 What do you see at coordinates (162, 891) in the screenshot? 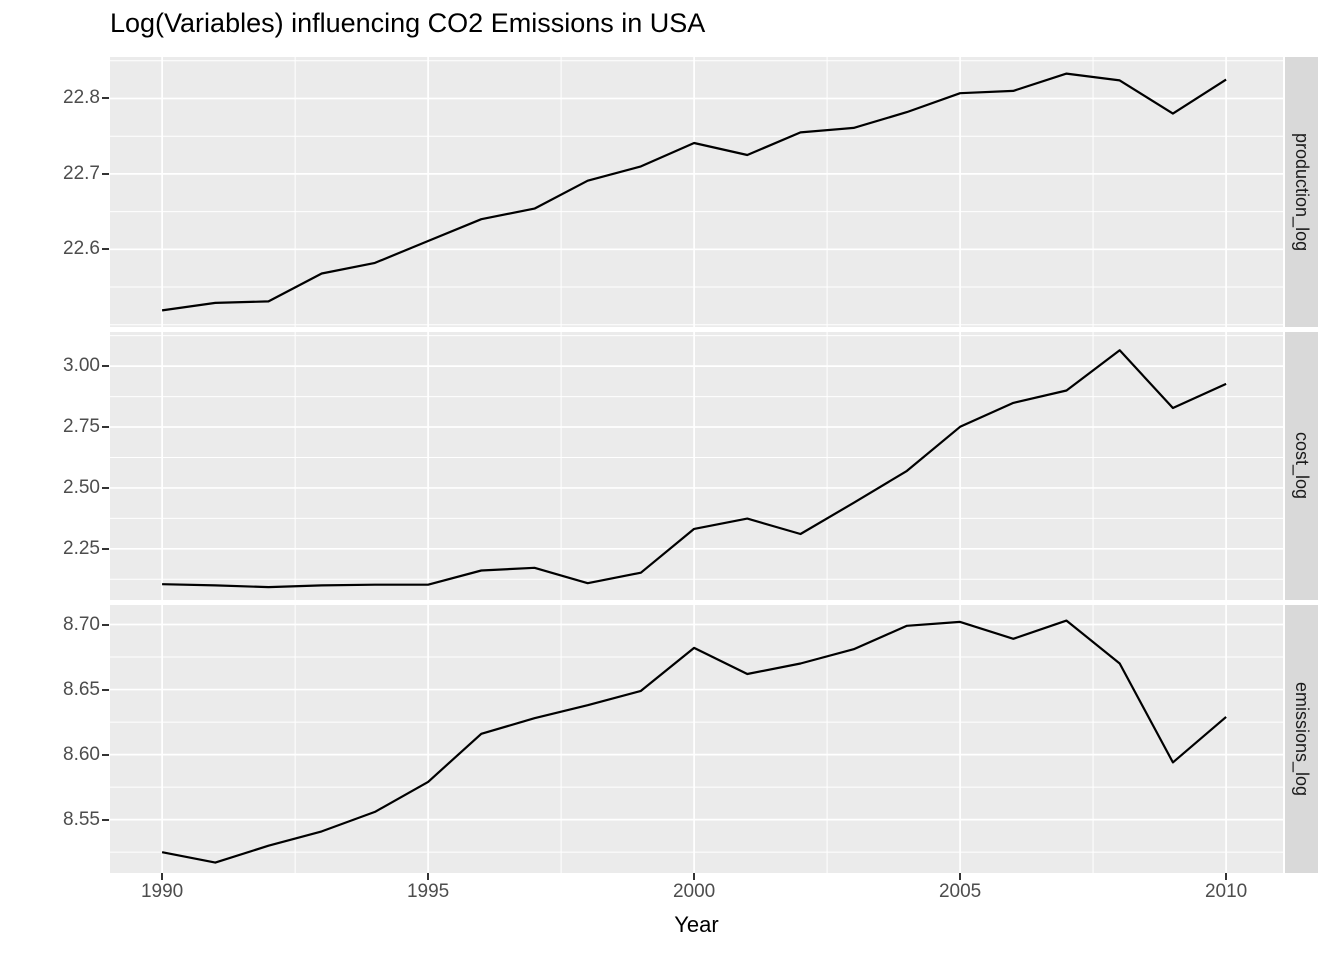
I see `x-tick-label: 1990` at bounding box center [162, 891].